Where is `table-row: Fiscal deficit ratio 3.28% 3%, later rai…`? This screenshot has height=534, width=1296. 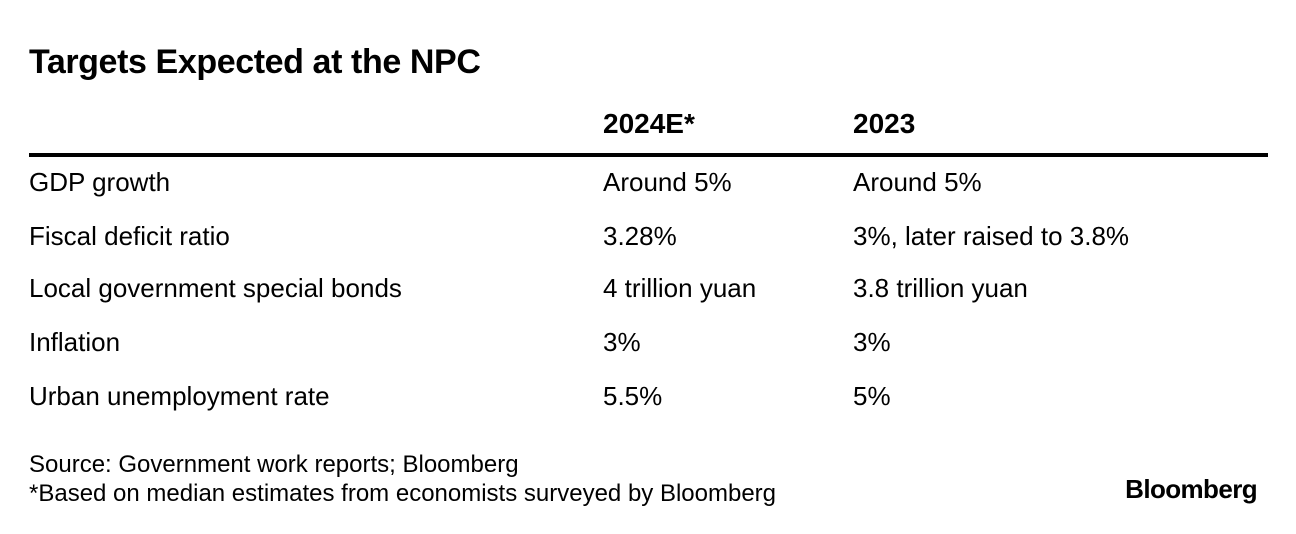
table-row: Fiscal deficit ratio 3.28% 3%, later rai… is located at coordinates (648, 236).